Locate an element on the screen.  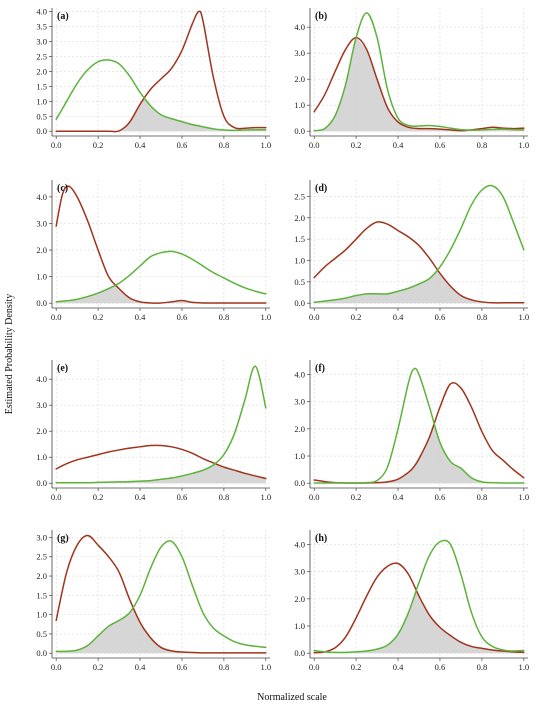
panel-d: 0.0 0.2 0.4 0.6 0.8 1.0 0.0 0.5 1.0 1.5 2.0 2.5 (d) is located at coordinates (411, 251).